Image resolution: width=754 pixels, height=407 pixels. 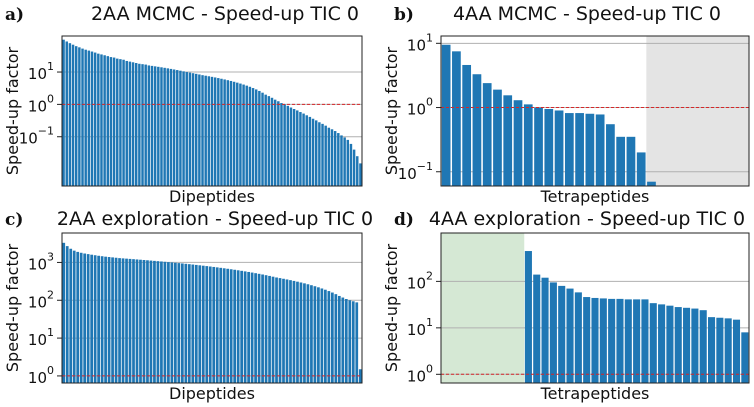 I want to click on chart-title: 2AA MCMC - Speed-up TIC 0, so click(x=225, y=14).